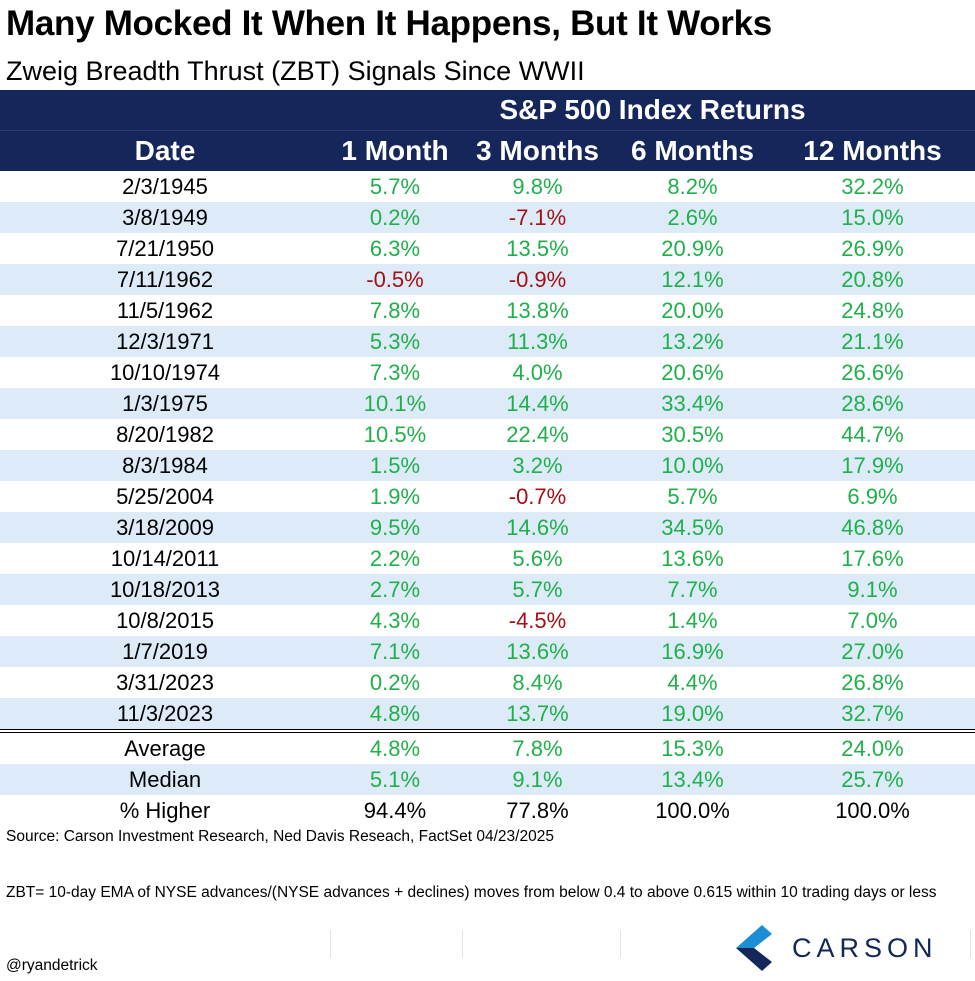 This screenshot has height=981, width=975. Describe the element at coordinates (395, 465) in the screenshot. I see `cell-1-month: 1.5%` at that location.